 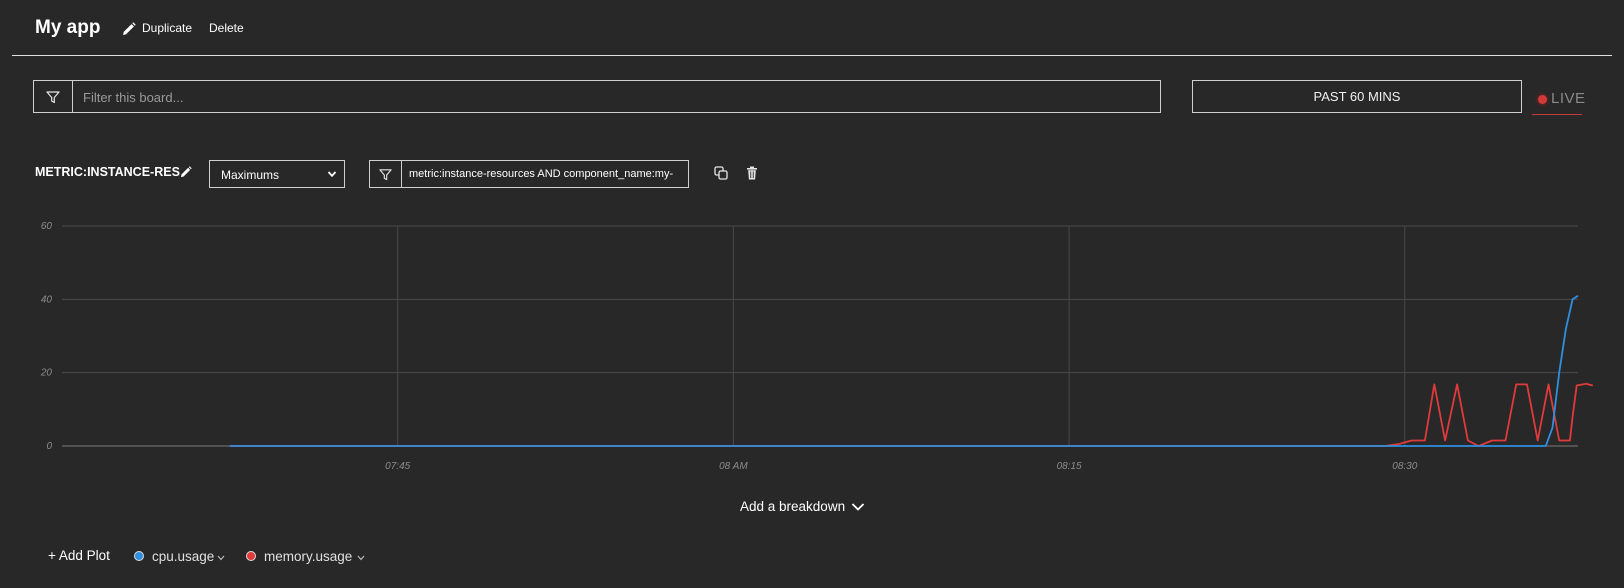 I want to click on delete-plot-trash-icon, so click(x=752, y=173).